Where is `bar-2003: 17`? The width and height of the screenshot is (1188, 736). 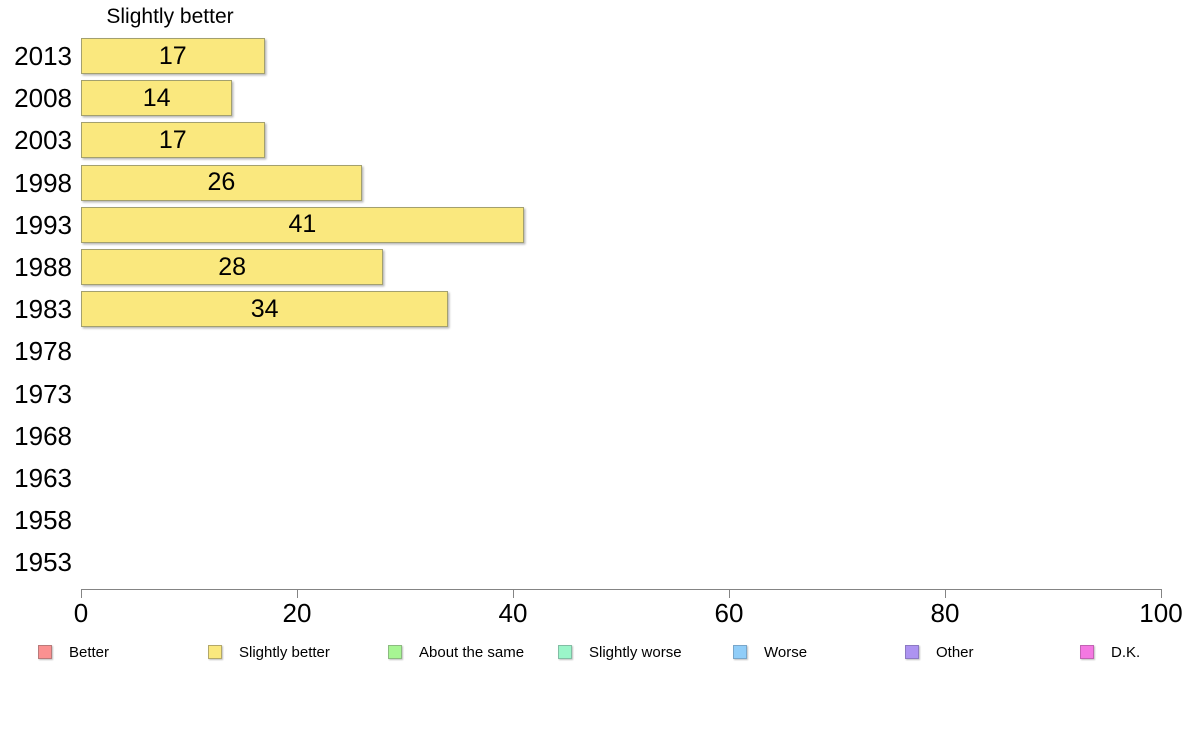
bar-2003: 17 is located at coordinates (173, 140).